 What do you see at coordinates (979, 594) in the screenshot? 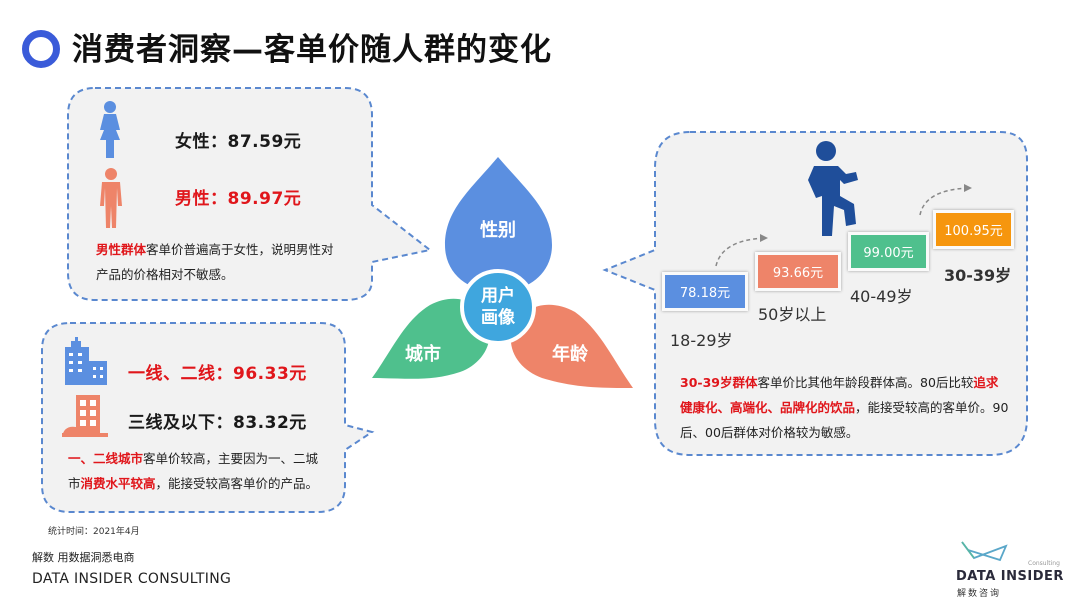
I see `logo-cn: 解数咨询` at bounding box center [979, 594].